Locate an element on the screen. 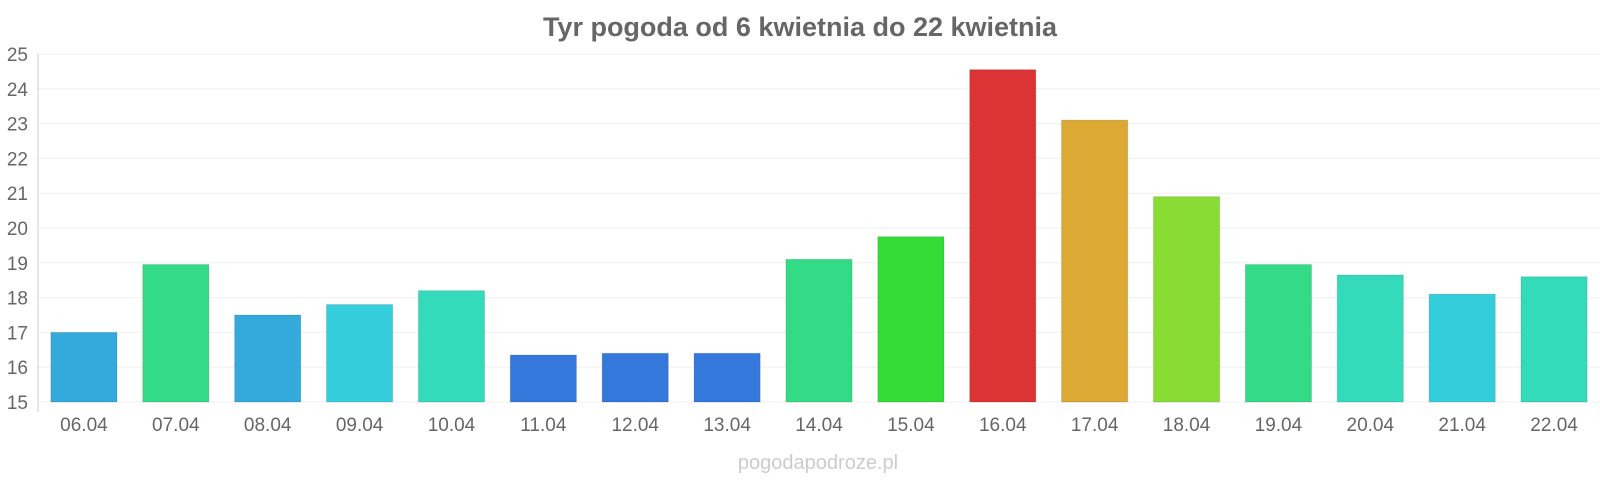 Image resolution: width=1600 pixels, height=480 pixels. x-tick-label: 13.04 is located at coordinates (727, 425).